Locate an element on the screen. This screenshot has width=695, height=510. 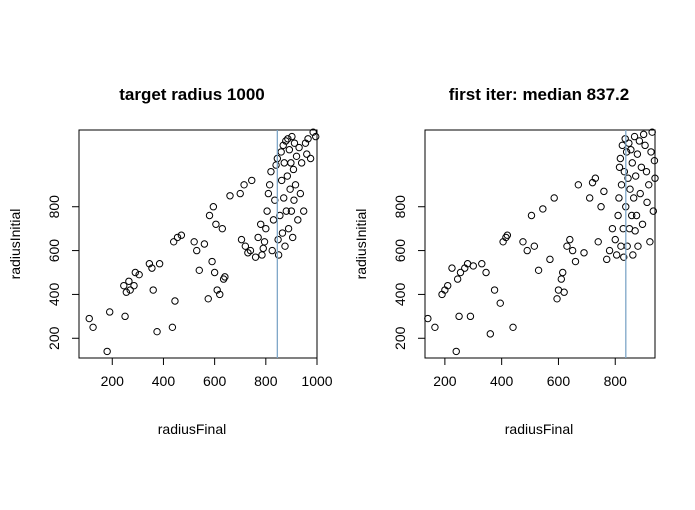
panel-title: target radius 1000 is located at coordinates (192, 94).